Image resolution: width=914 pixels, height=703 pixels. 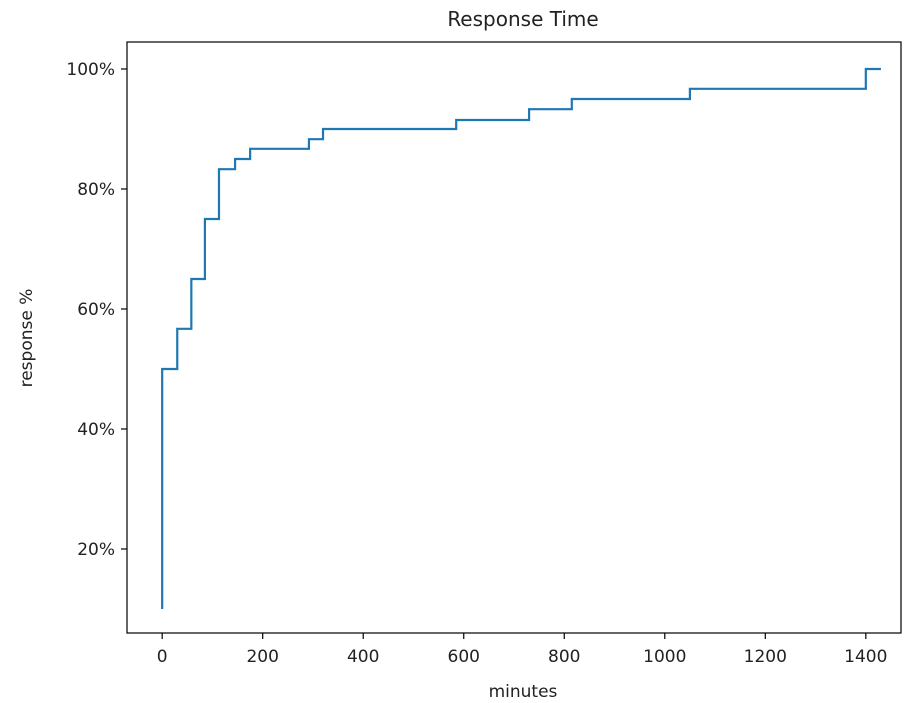 I want to click on x-tick-label: 400, so click(x=363, y=657).